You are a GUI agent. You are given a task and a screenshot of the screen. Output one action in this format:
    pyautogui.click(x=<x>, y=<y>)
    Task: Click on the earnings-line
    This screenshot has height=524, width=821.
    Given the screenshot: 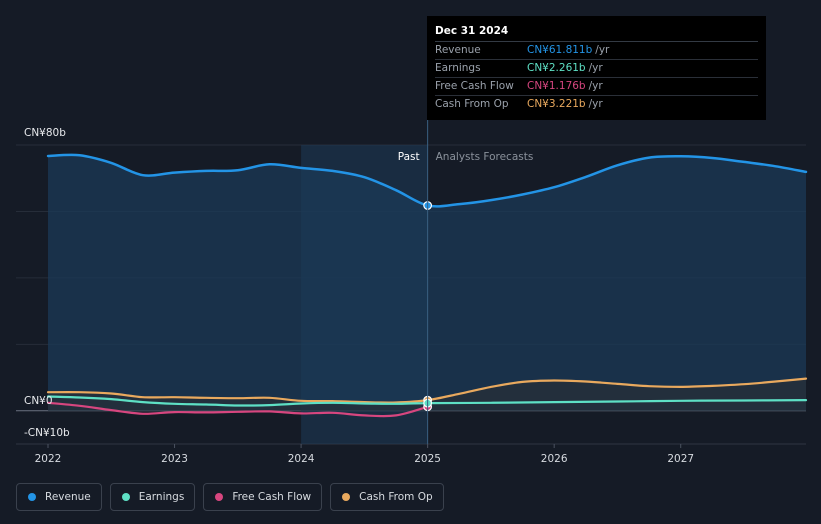 What is the action you would take?
    pyautogui.click(x=427, y=401)
    